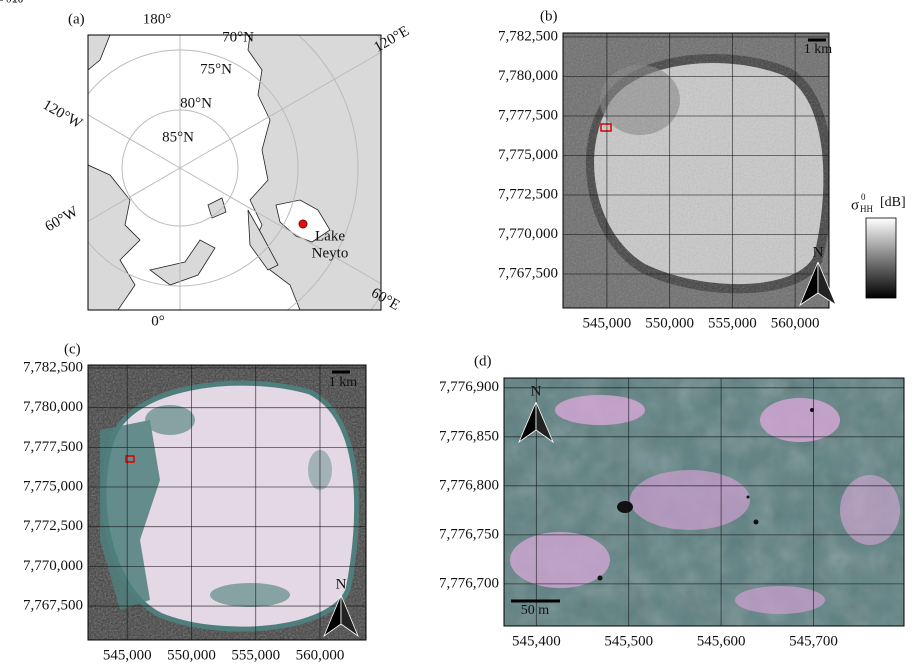 The width and height of the screenshot is (922, 664). What do you see at coordinates (330, 236) in the screenshot?
I see `label: Lake` at bounding box center [330, 236].